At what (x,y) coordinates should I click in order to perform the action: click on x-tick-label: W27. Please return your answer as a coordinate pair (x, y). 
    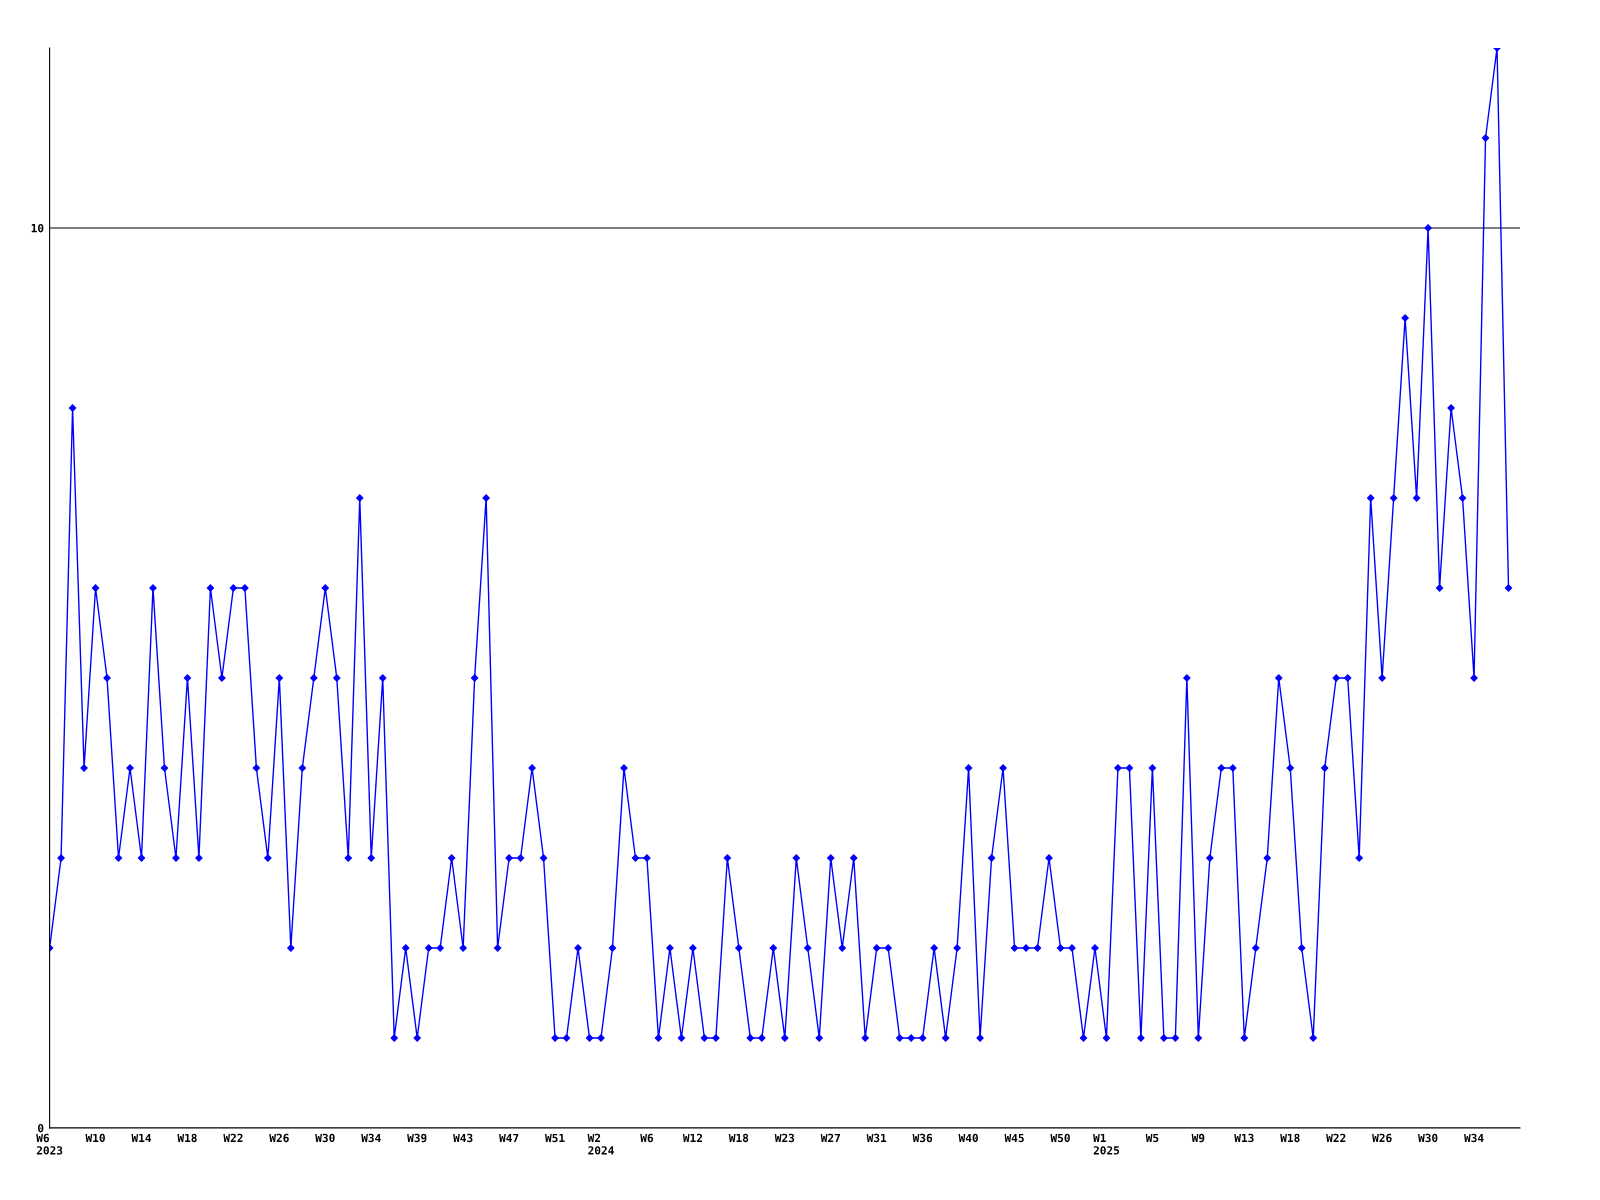
    Looking at the image, I should click on (830, 1137).